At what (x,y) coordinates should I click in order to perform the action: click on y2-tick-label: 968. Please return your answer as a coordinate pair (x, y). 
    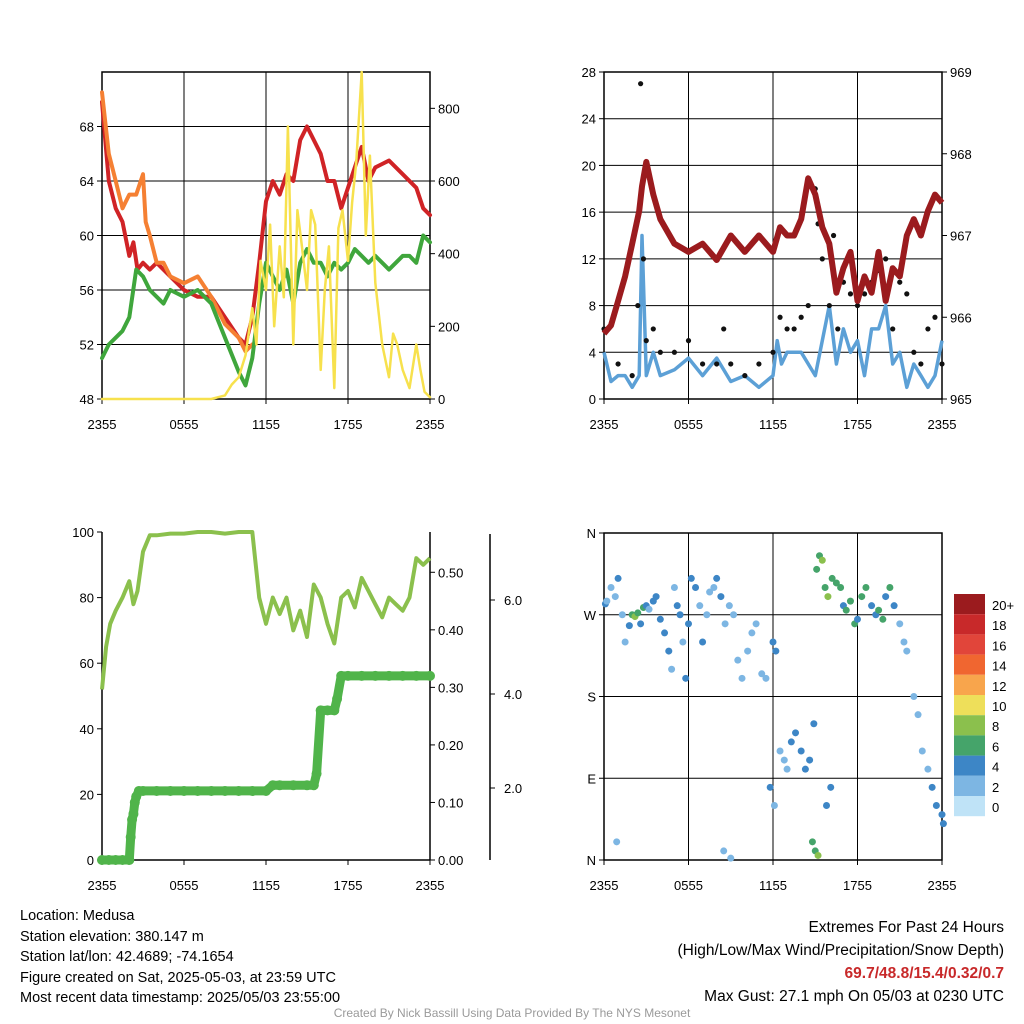
    Looking at the image, I should click on (961, 154).